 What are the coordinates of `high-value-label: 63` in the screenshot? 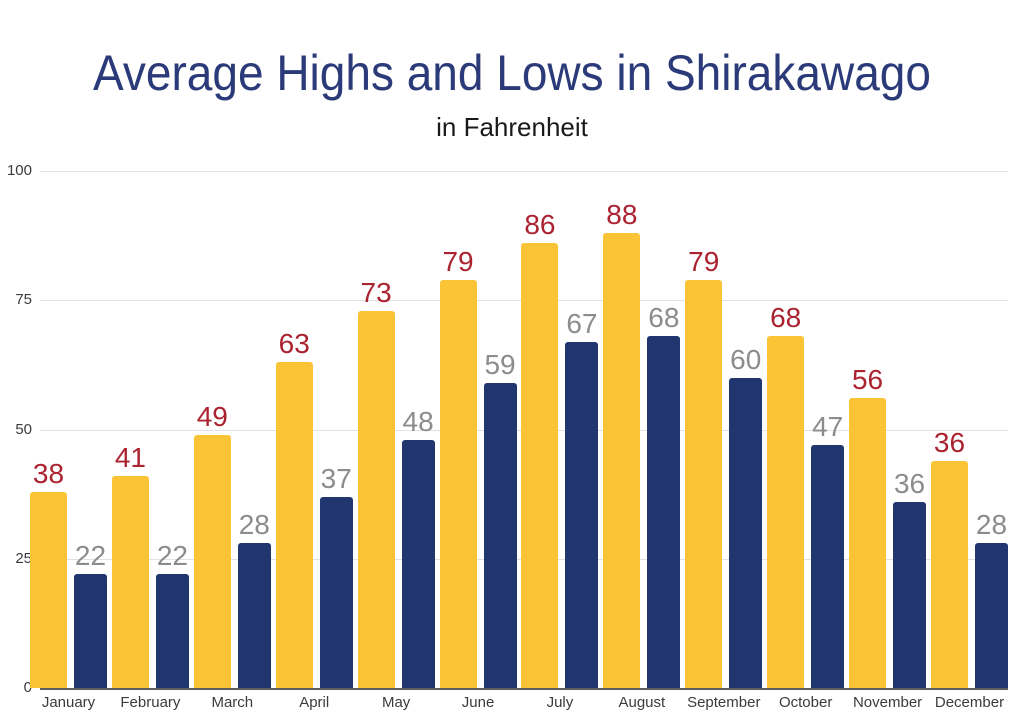 It's located at (294, 344).